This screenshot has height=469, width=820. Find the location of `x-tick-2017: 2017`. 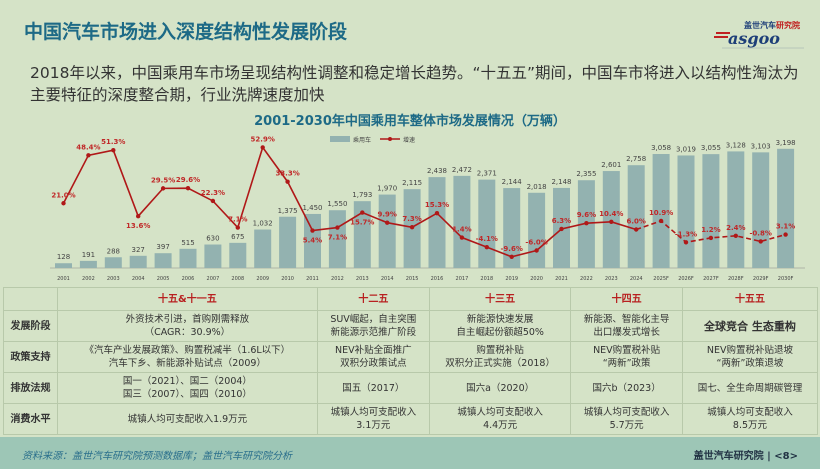

x-tick-2017: 2017 is located at coordinates (462, 279).